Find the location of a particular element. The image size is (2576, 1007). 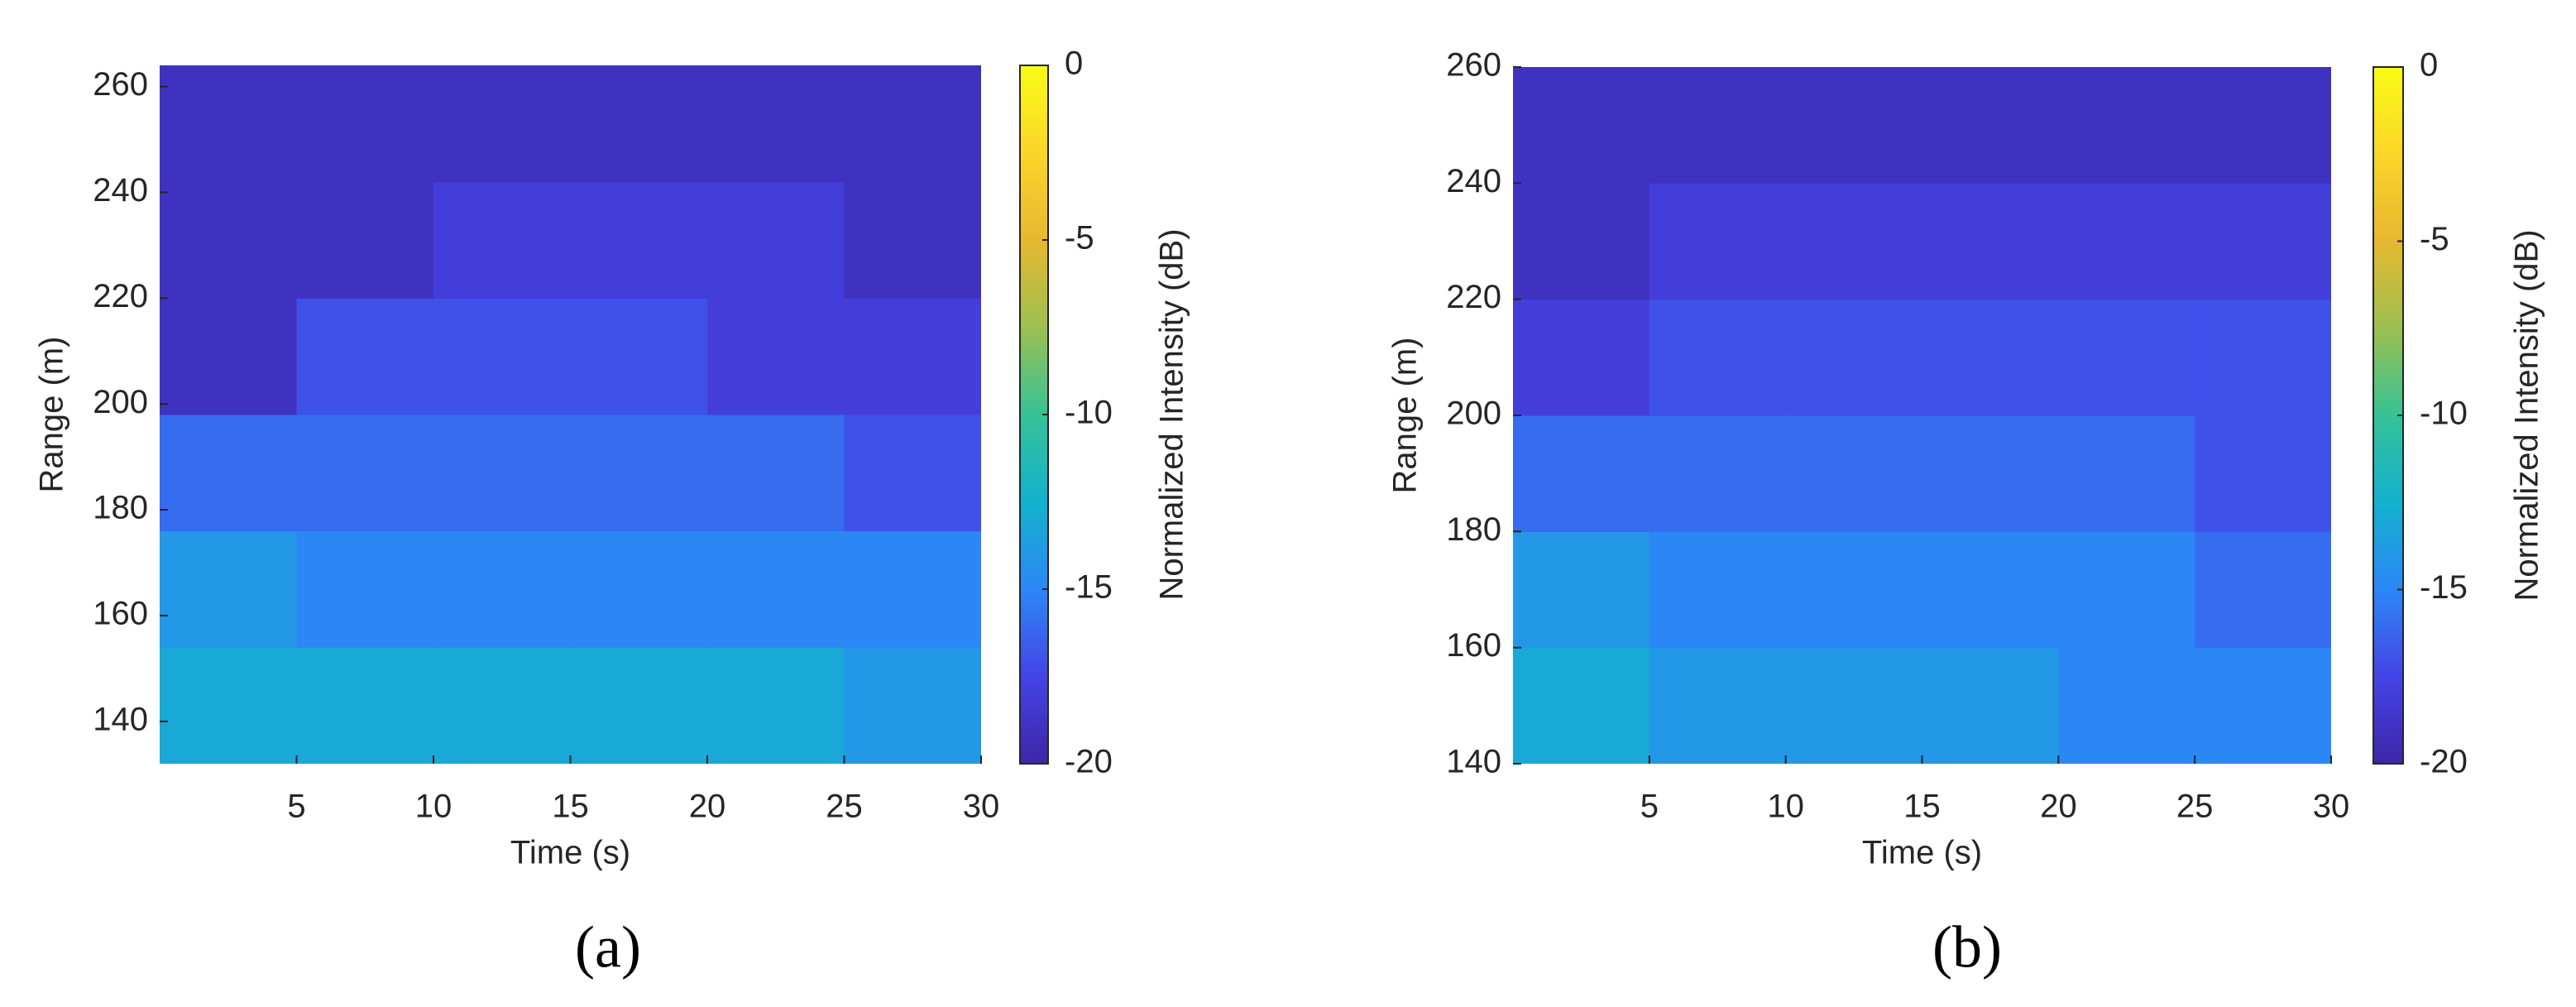

panel-label: (a) is located at coordinates (608, 947).